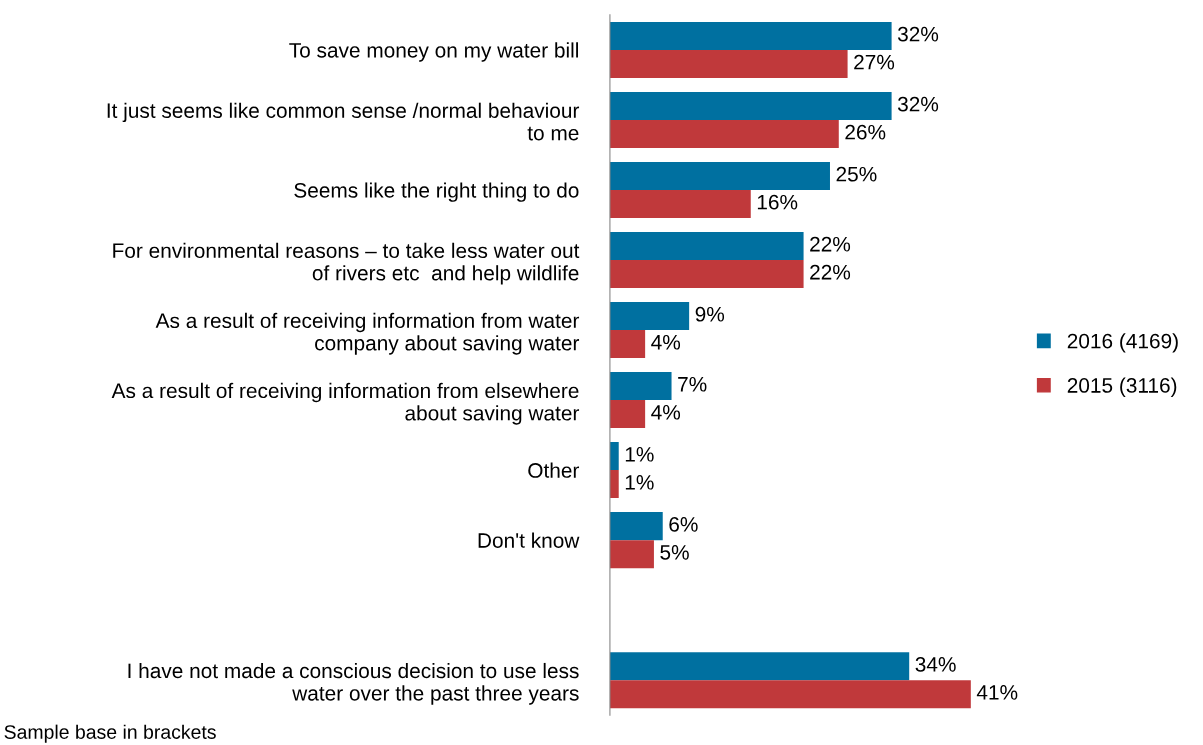 The height and width of the screenshot is (745, 1203). Describe the element at coordinates (674, 552) in the screenshot. I see `data-label: 5%` at that location.